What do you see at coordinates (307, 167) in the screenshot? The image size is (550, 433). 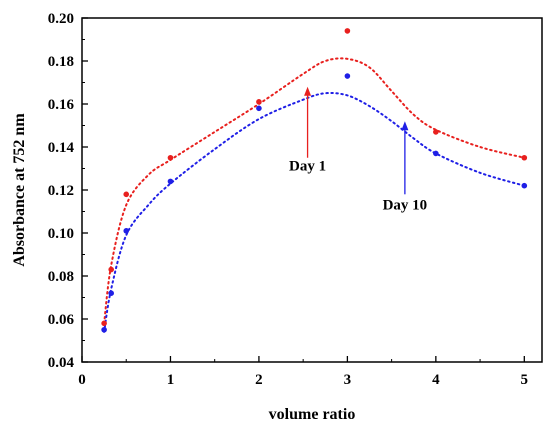 I see `annotation-label: Day 1` at bounding box center [307, 167].